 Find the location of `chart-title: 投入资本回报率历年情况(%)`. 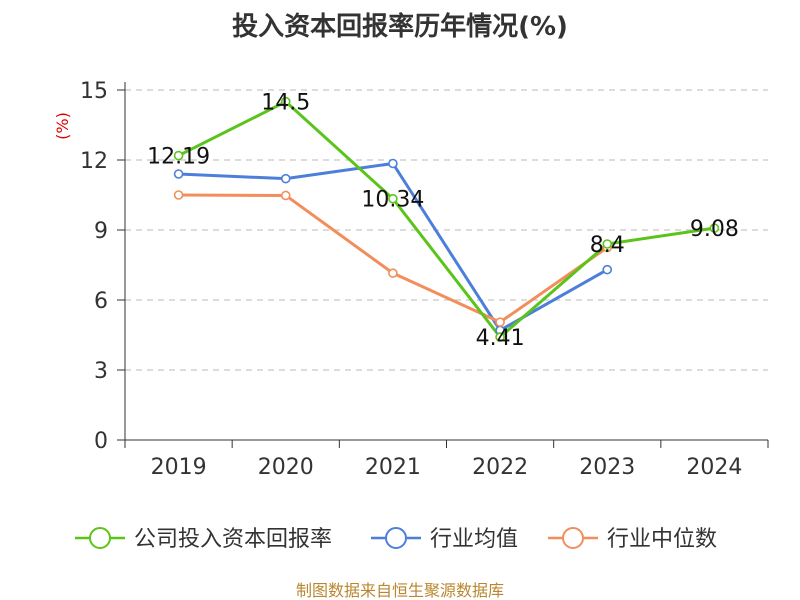

chart-title: 投入资本回报率历年情况(%) is located at coordinates (400, 26).